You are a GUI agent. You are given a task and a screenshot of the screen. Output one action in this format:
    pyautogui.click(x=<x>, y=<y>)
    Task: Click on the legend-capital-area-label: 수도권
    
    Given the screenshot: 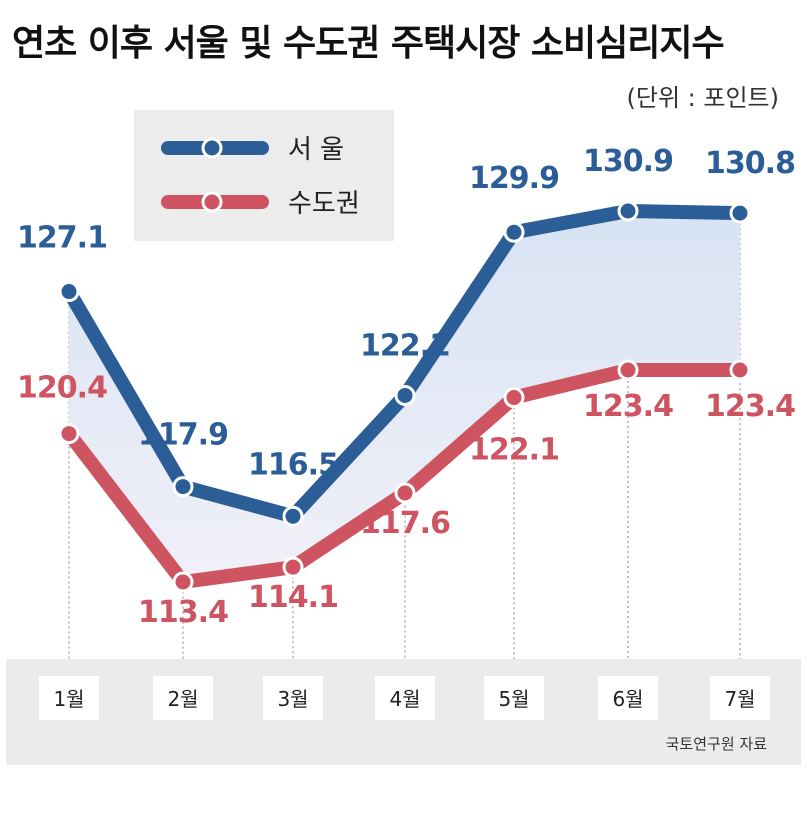 What is the action you would take?
    pyautogui.click(x=324, y=204)
    